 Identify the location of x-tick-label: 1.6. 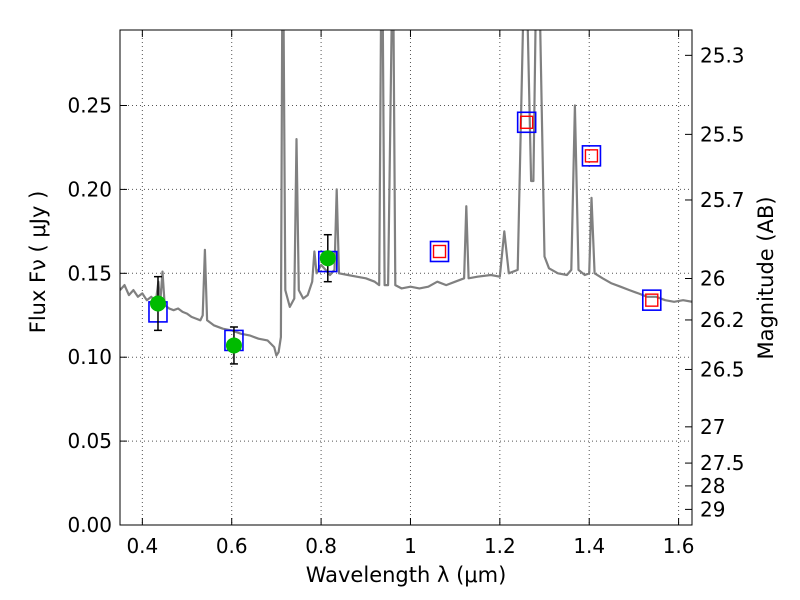
(679, 546).